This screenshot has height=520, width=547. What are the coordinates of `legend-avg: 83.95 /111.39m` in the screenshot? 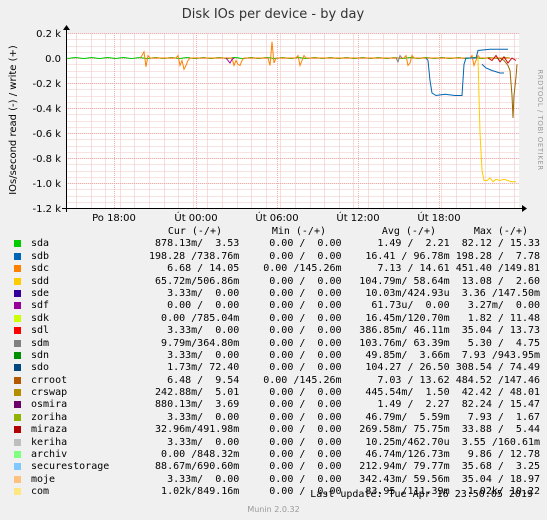 It's located at (407, 492).